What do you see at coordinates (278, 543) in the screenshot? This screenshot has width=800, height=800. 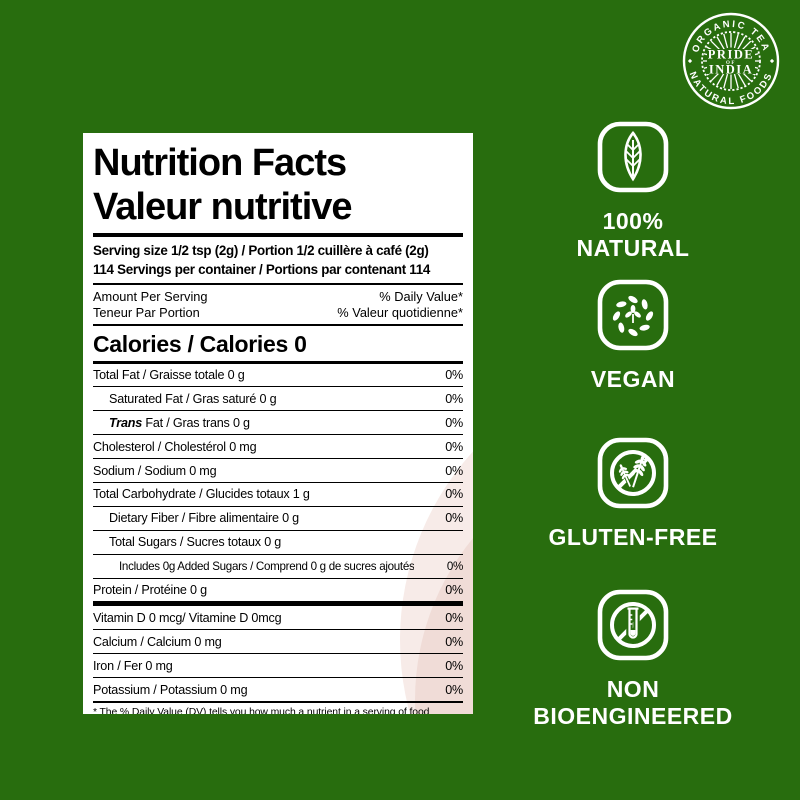 I see `nutrition-row: Total Sugars / Sucres totaux 0 g` at bounding box center [278, 543].